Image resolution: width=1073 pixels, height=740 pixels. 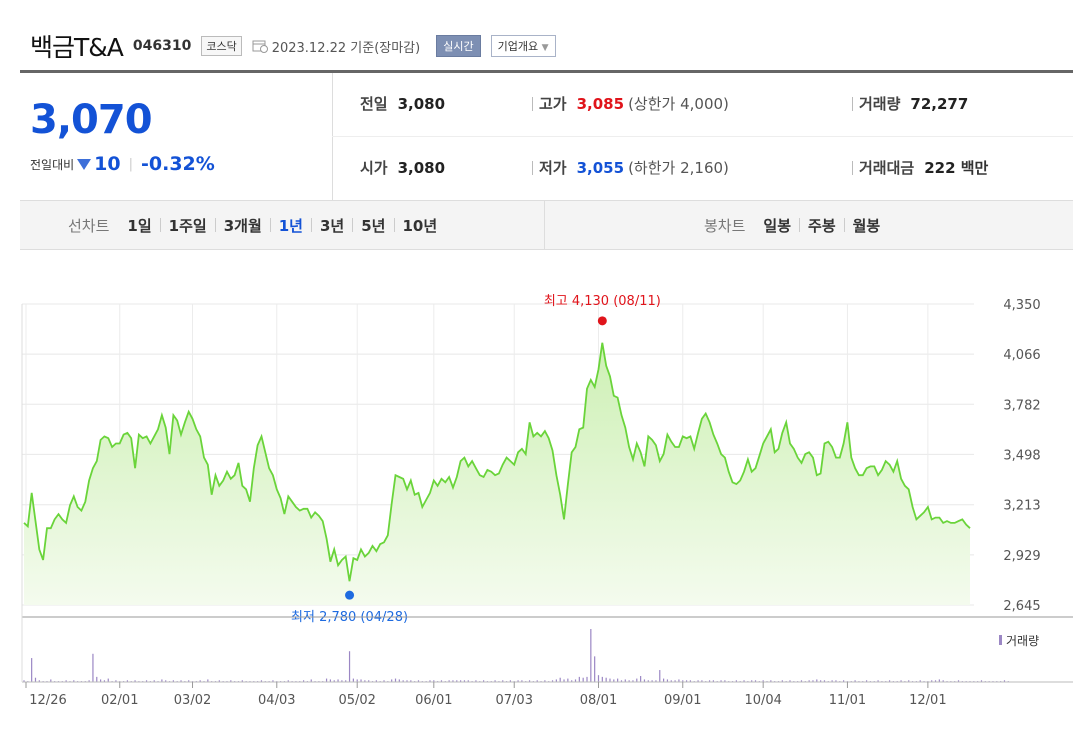 I want to click on tab-period-1: 1주일, so click(x=187, y=225).